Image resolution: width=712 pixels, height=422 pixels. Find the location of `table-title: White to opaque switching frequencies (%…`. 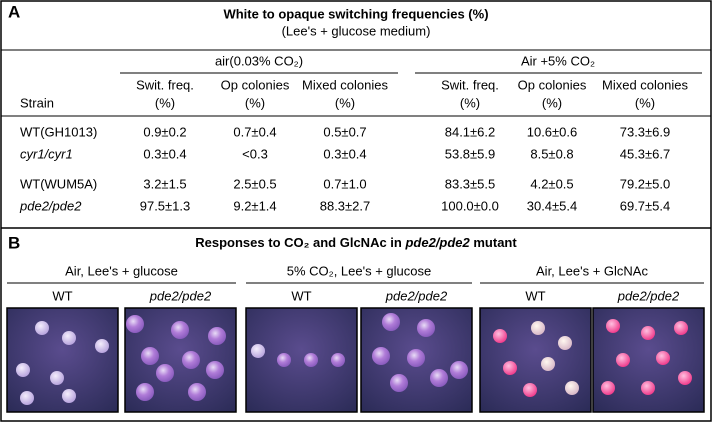

table-title: White to opaque switching frequencies (%… is located at coordinates (355, 13).